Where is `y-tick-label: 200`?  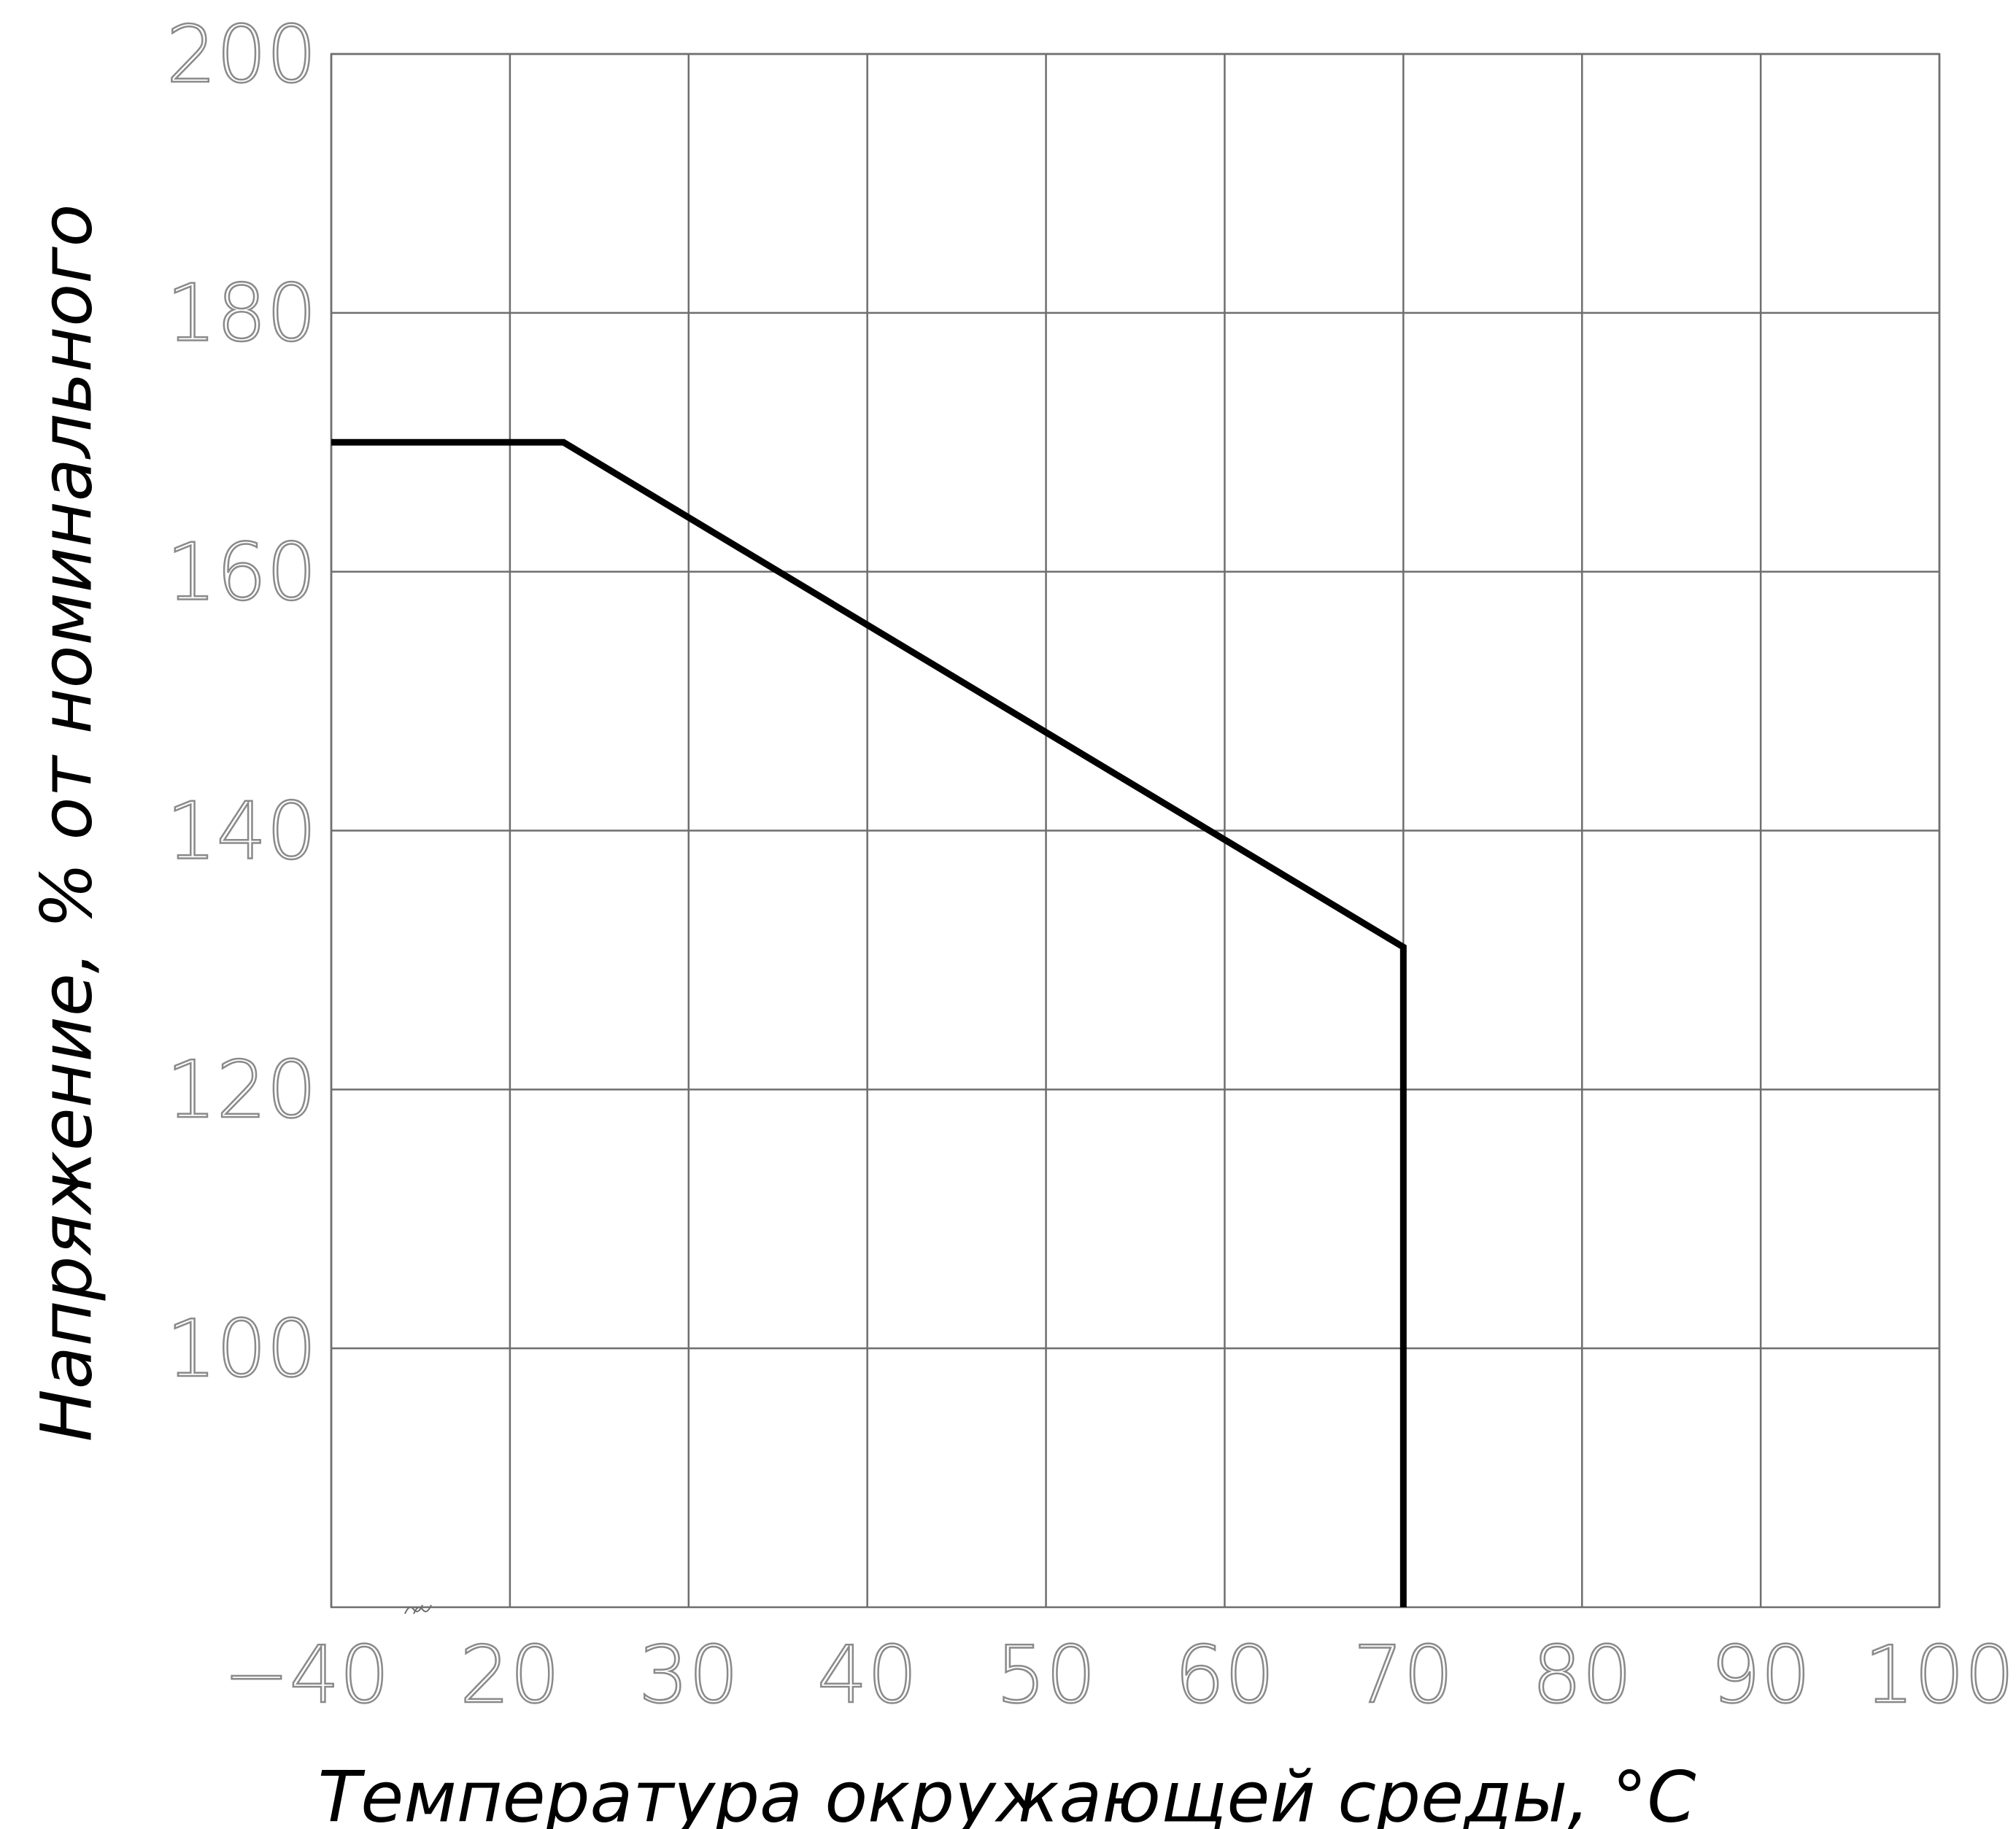 y-tick-label: 200 is located at coordinates (241, 55).